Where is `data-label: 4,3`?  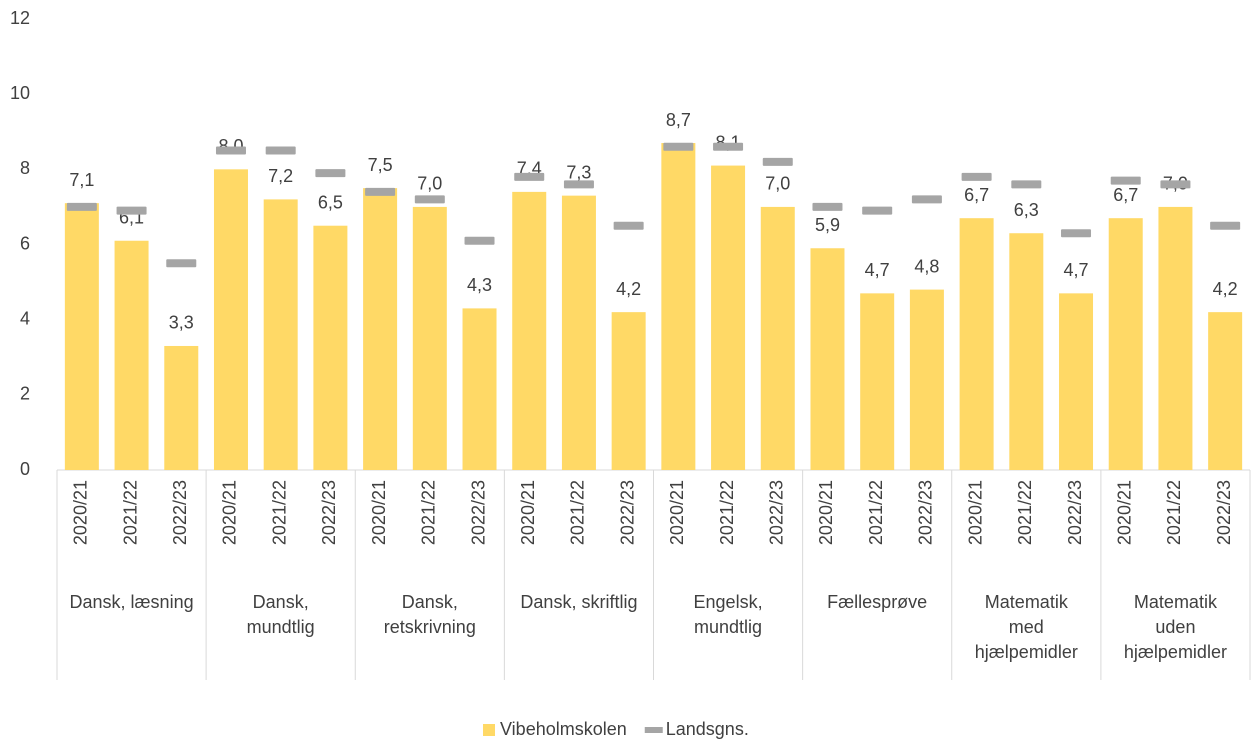 data-label: 4,3 is located at coordinates (479, 285).